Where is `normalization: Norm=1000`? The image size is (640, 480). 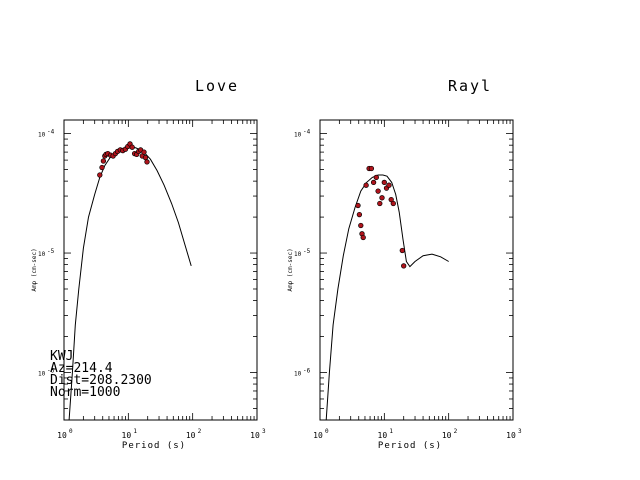
normalization: Norm=1000 is located at coordinates (85, 392).